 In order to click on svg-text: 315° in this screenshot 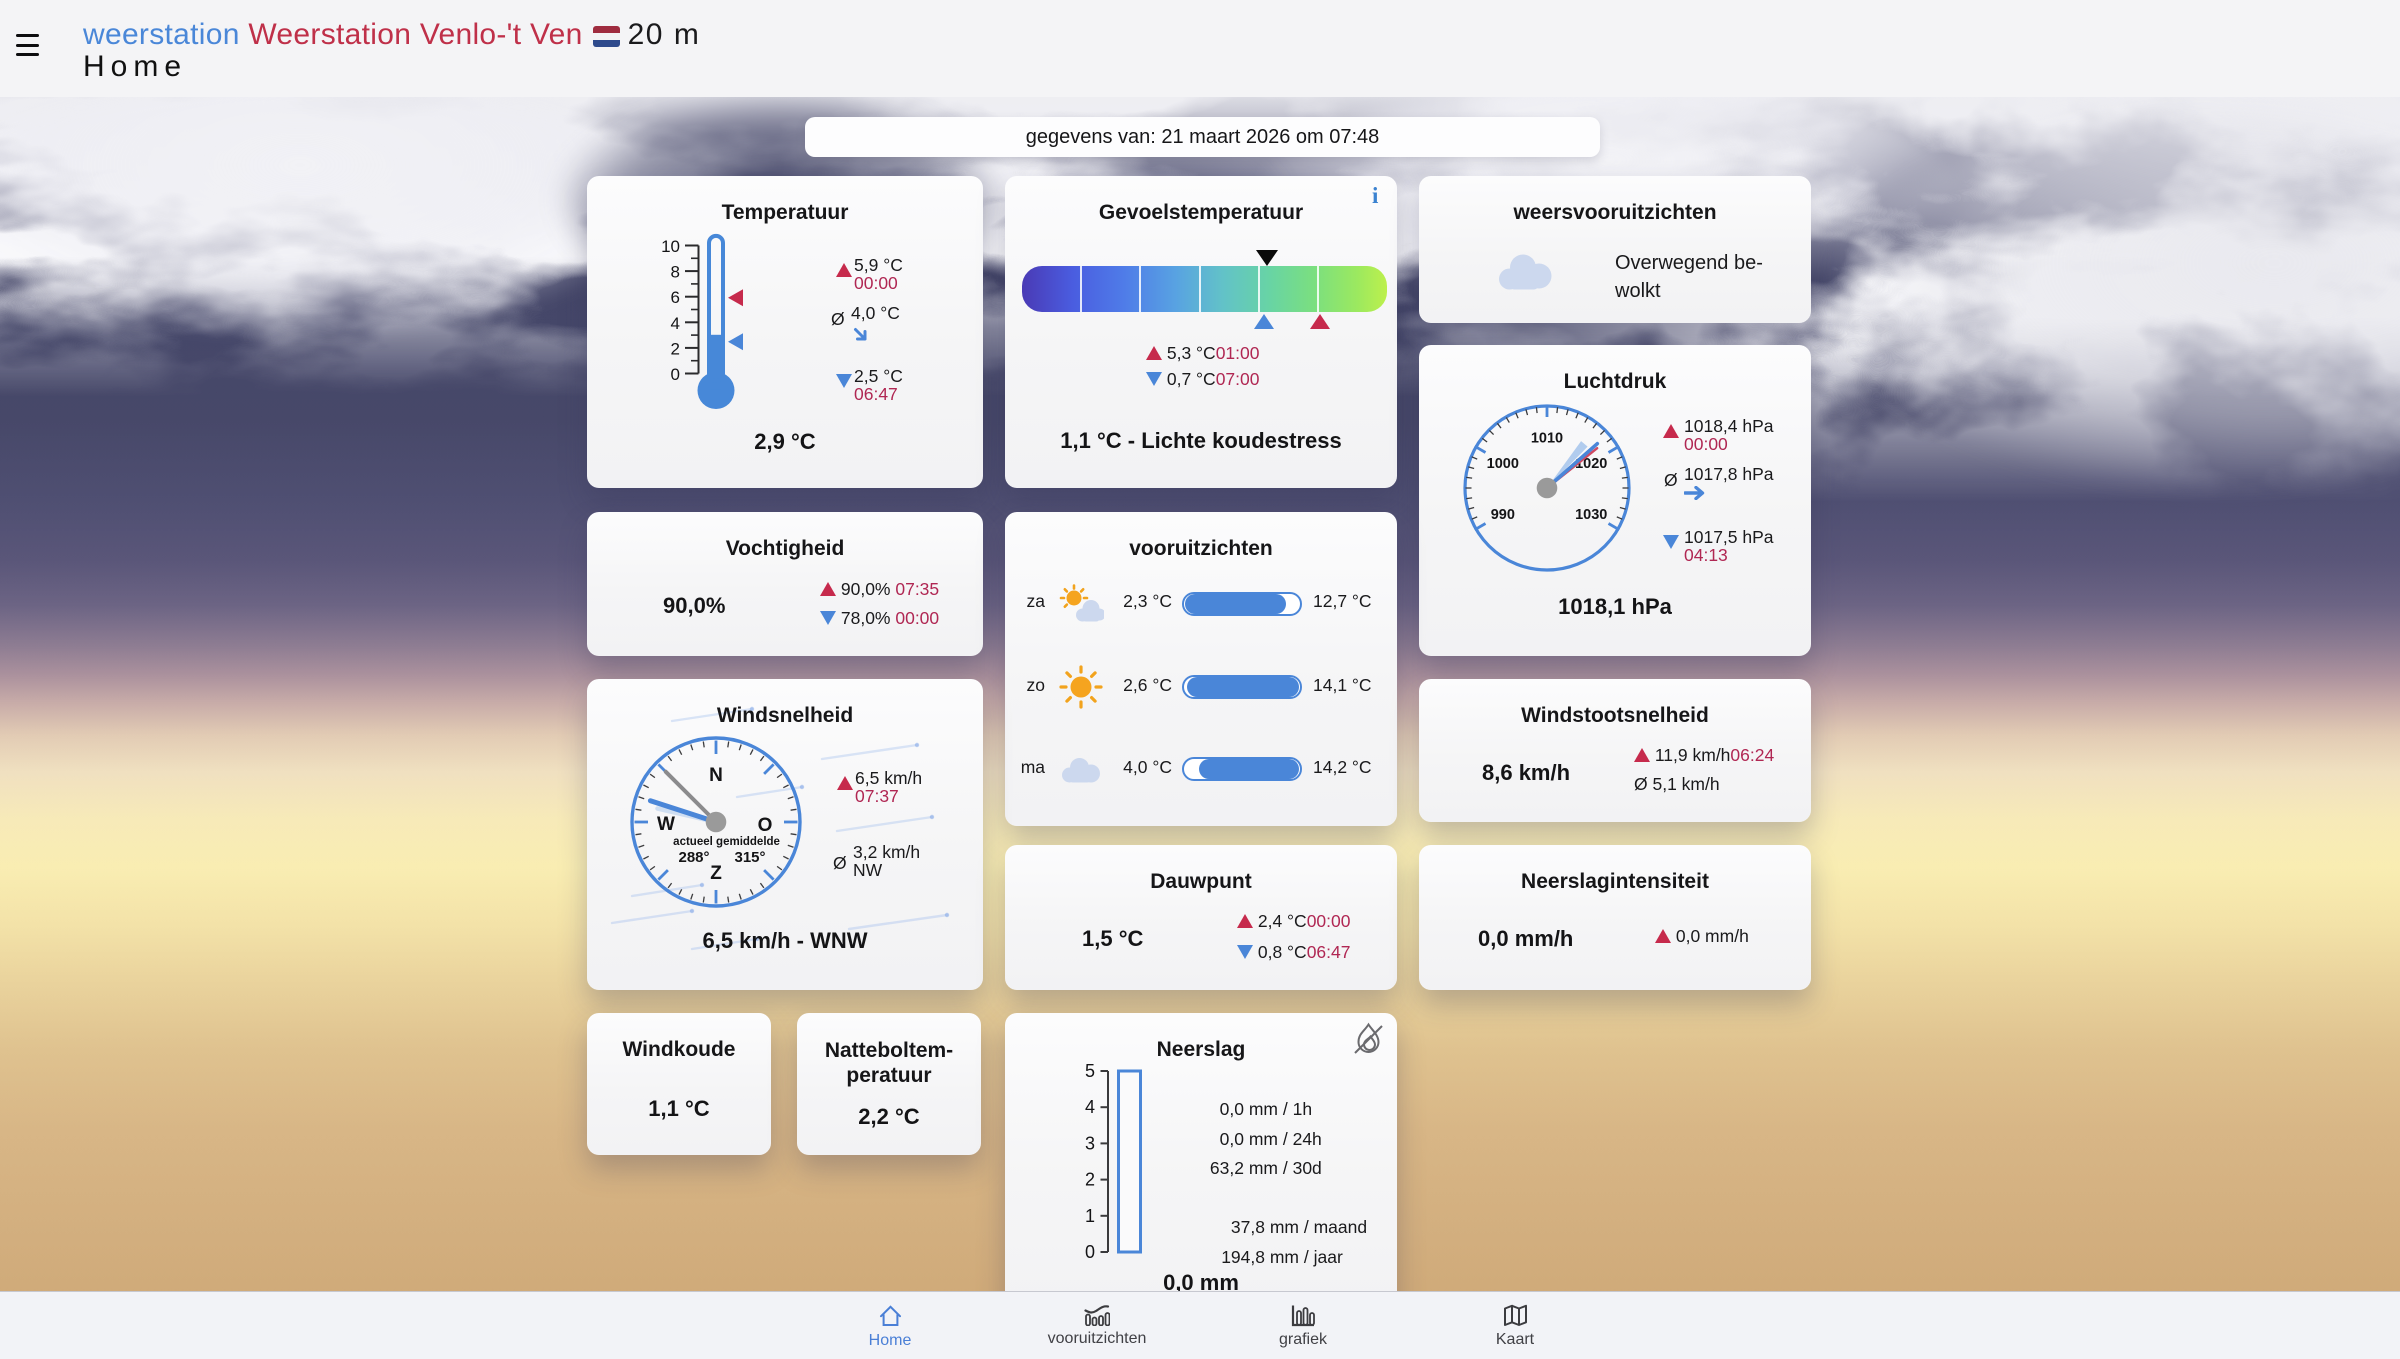, I will do `click(749, 857)`.